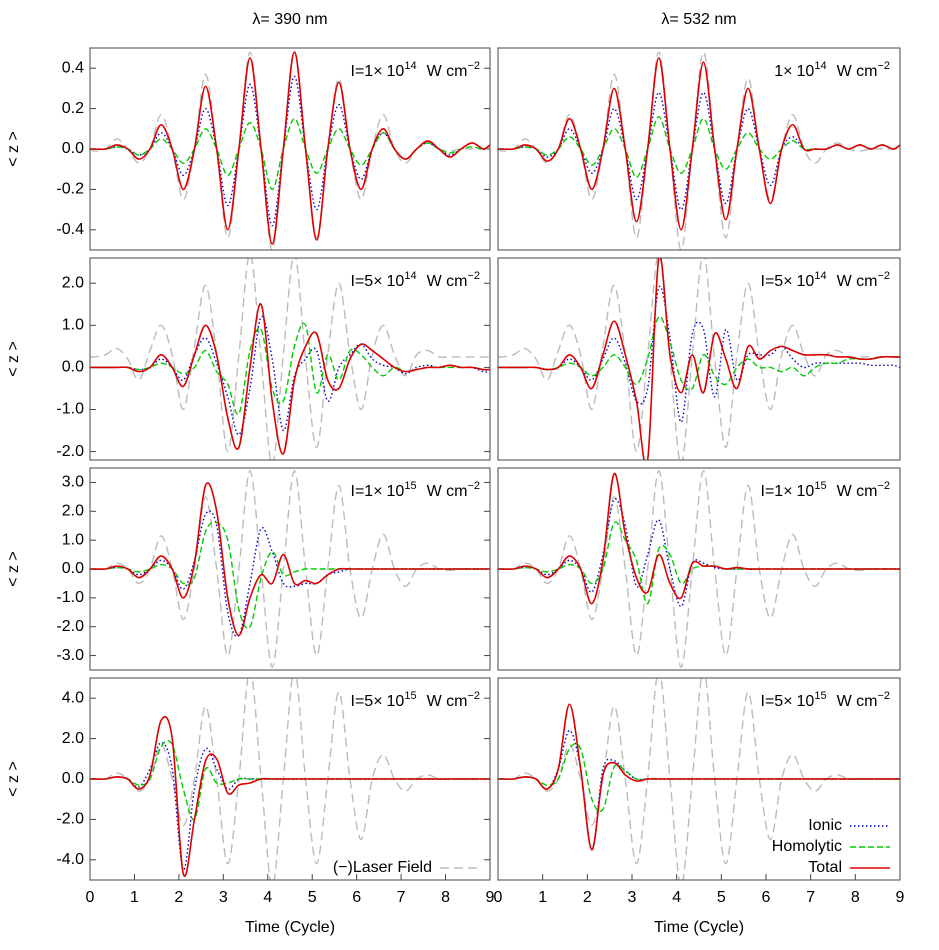 Image resolution: width=939 pixels, height=950 pixels. What do you see at coordinates (289, 19) in the screenshot?
I see `column-title: λ= 390 nm` at bounding box center [289, 19].